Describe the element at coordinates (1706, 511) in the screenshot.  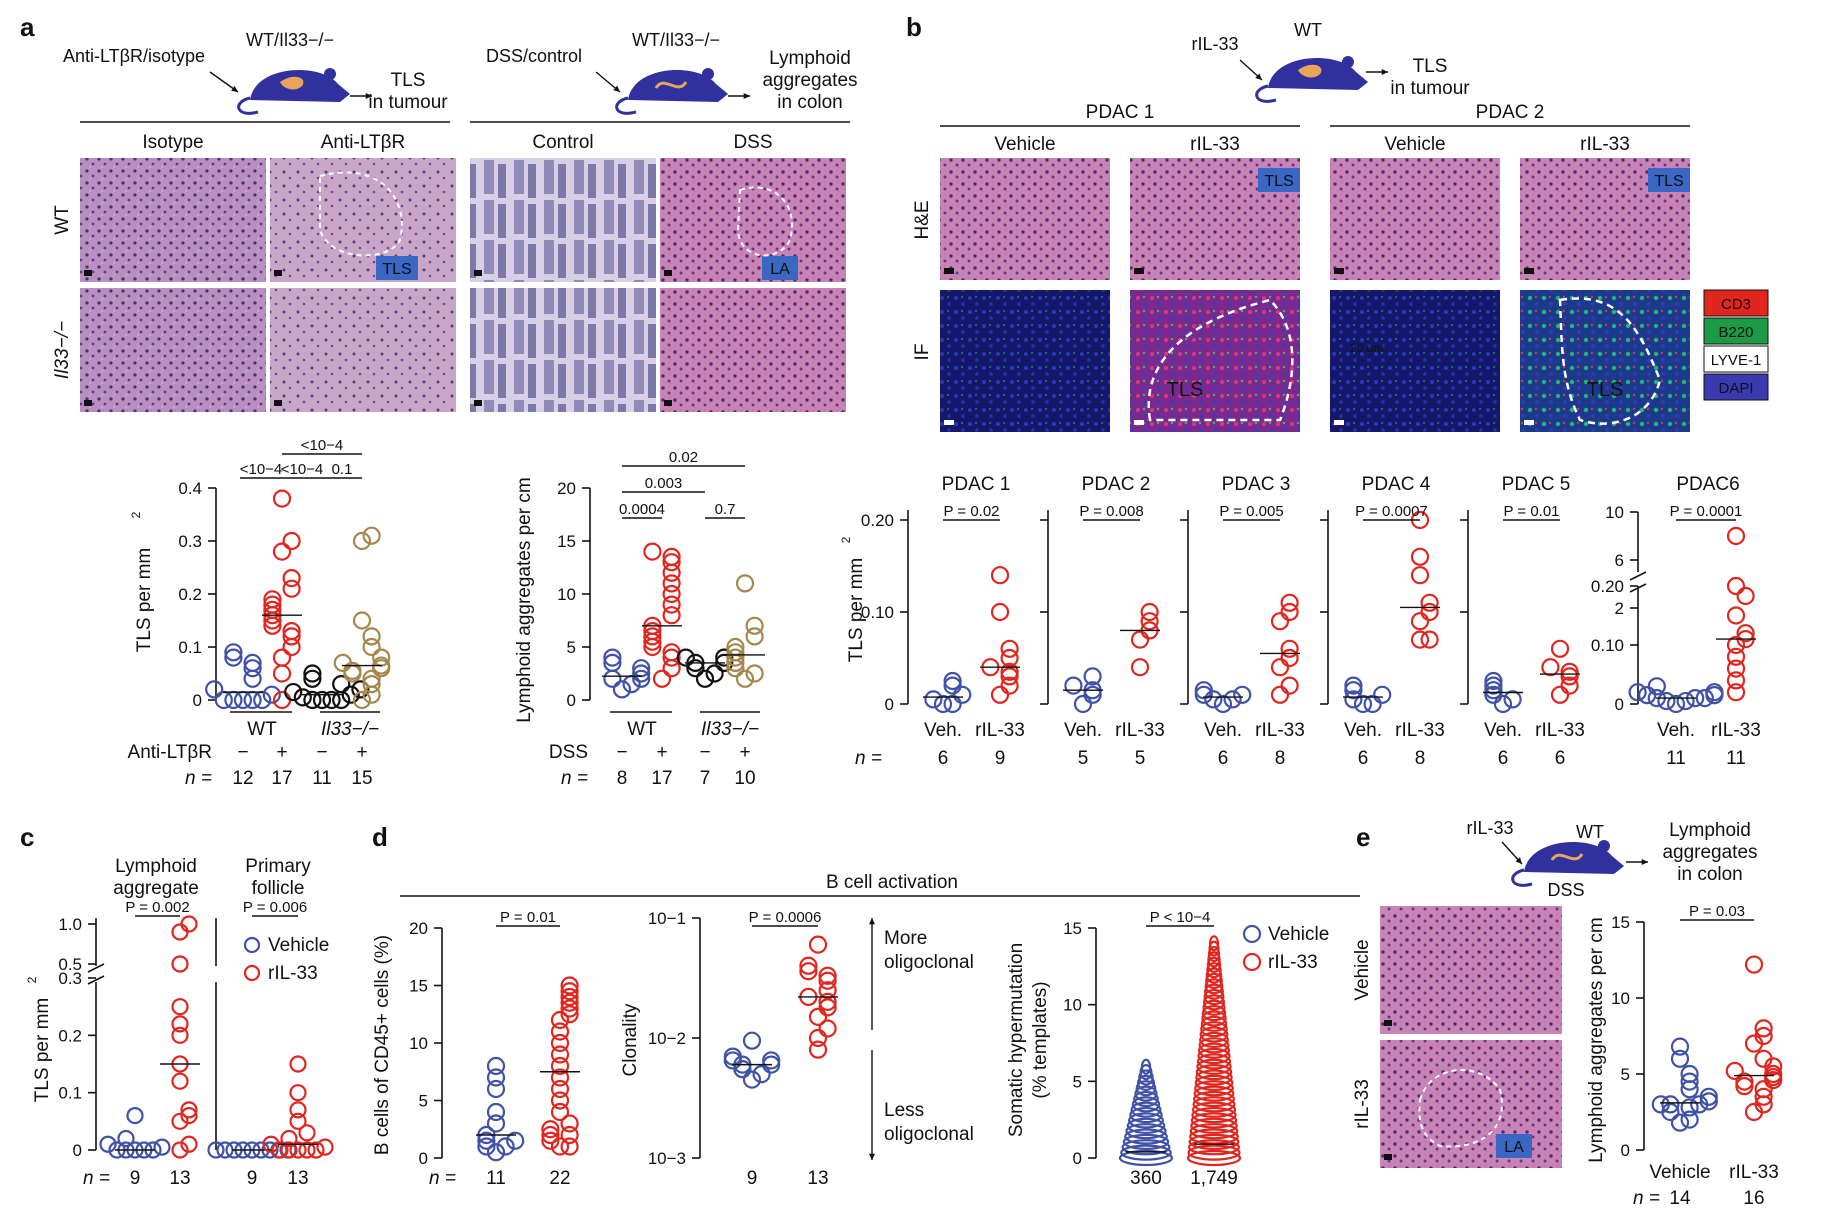
I see `b-pdac5-p: P = 0.0001` at that location.